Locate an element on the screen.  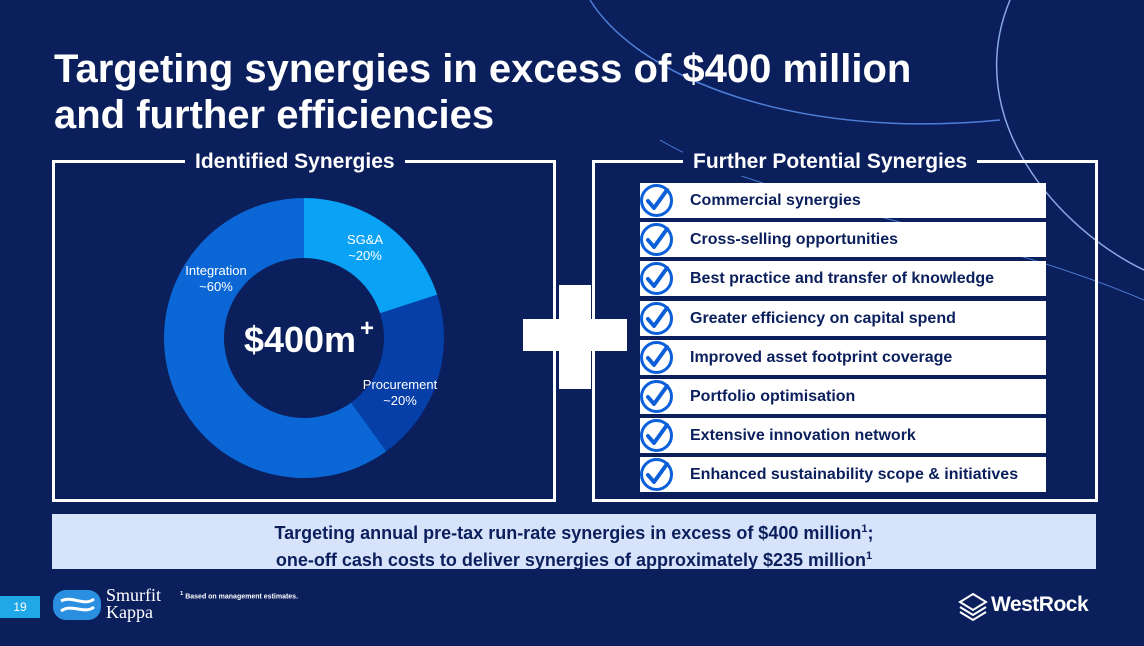
smurfit-kappa-wordmark: Smurfit Kappa is located at coordinates (134, 603).